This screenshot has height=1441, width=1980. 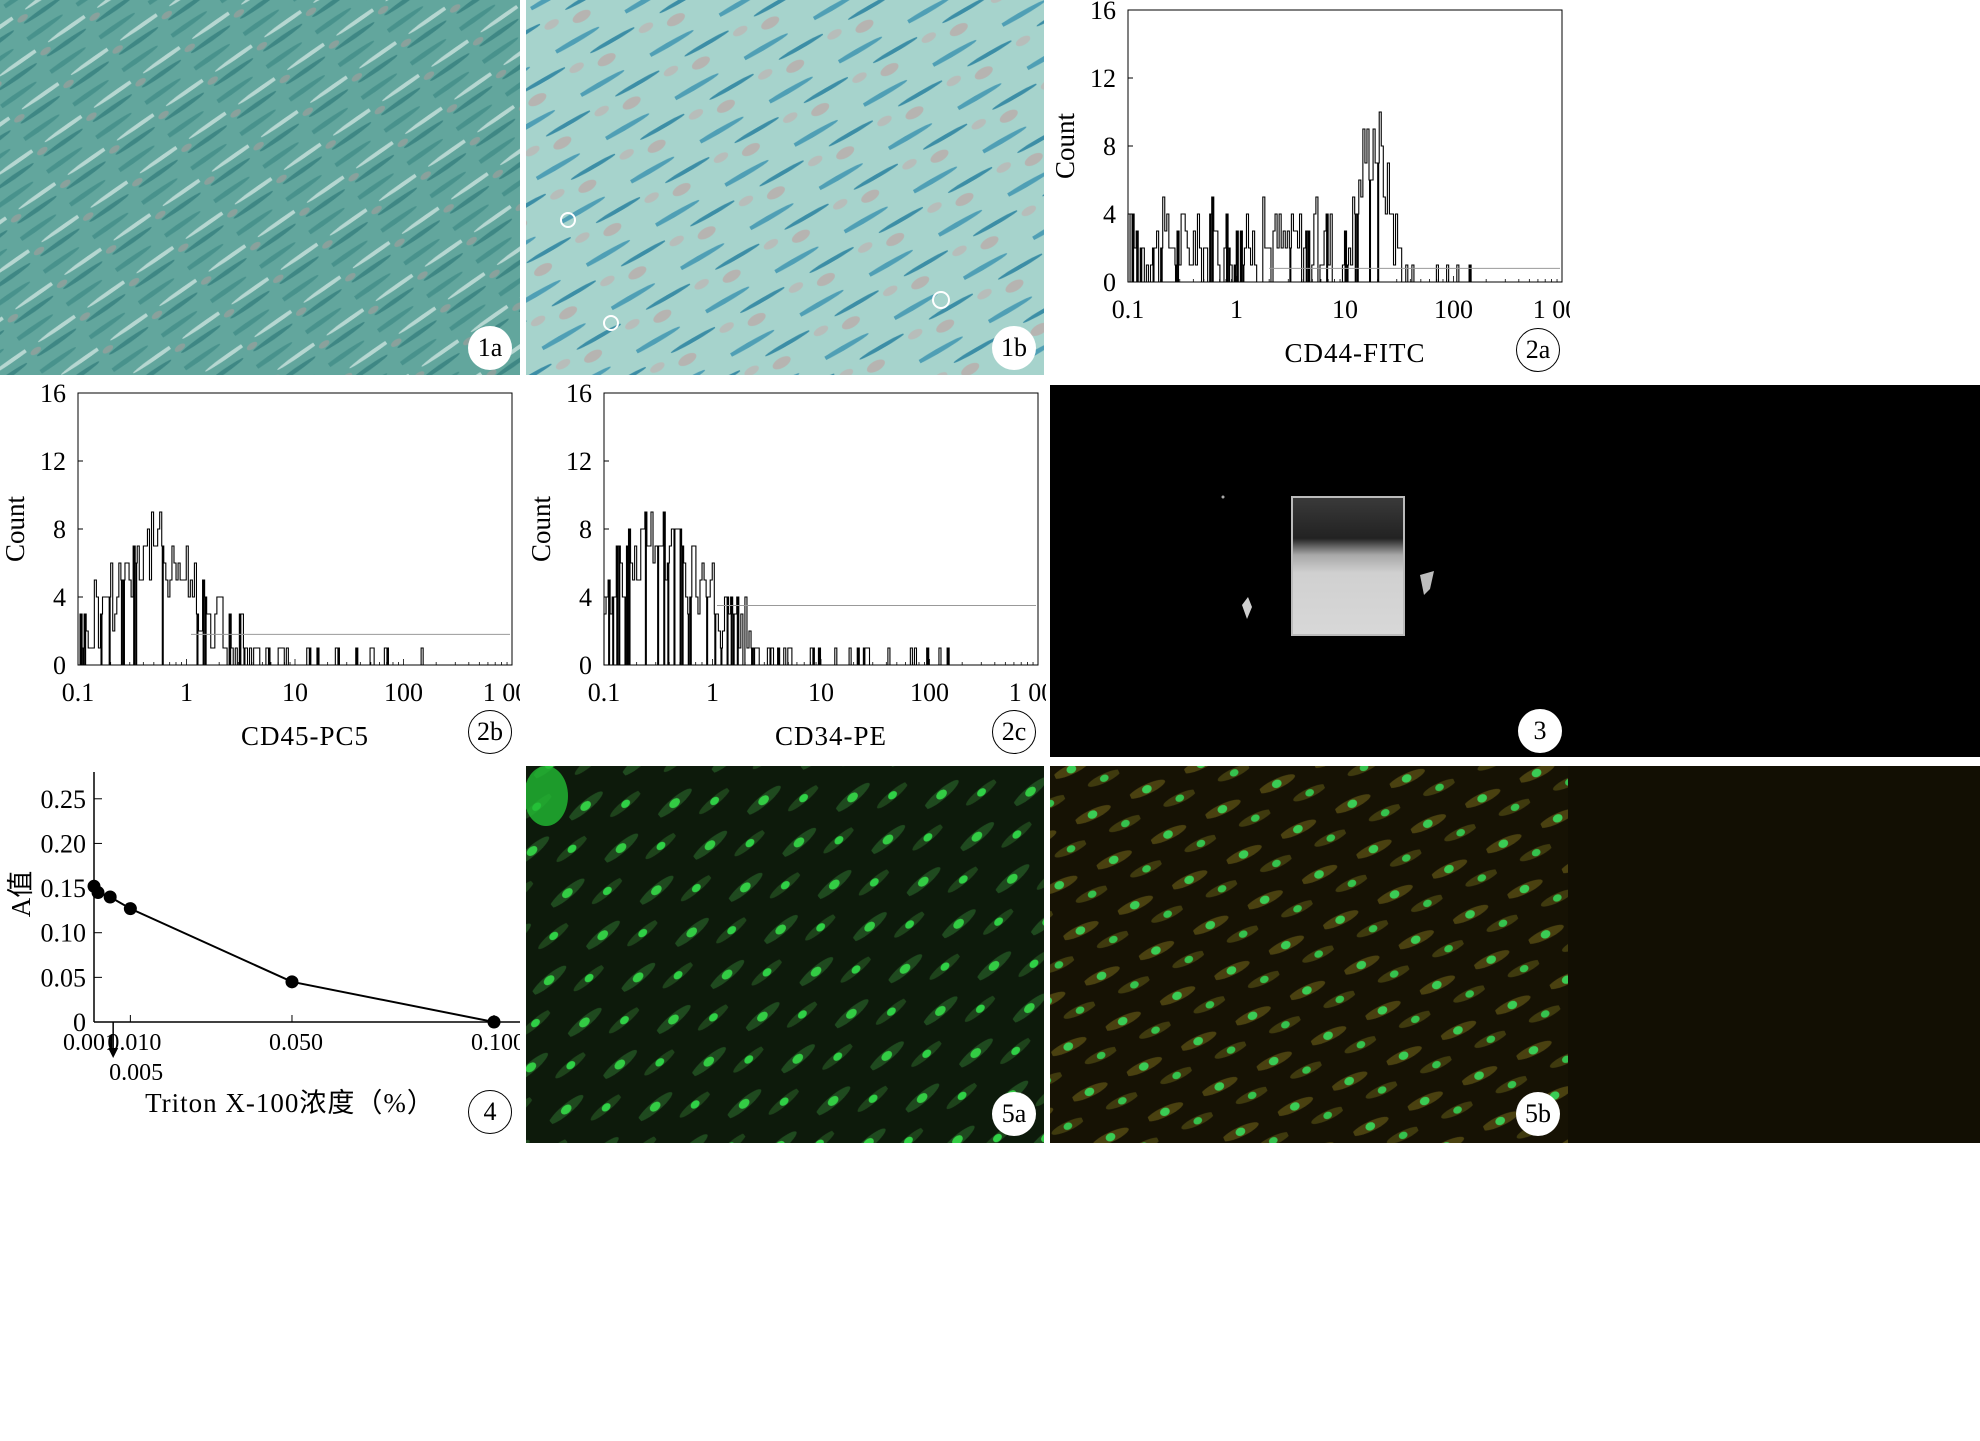 What do you see at coordinates (1515, 187) in the screenshot?
I see `chart-2a: 0 4 8 12 16 0.1 1 10 100 1 000 CD44-FITC Count 2a` at bounding box center [1515, 187].